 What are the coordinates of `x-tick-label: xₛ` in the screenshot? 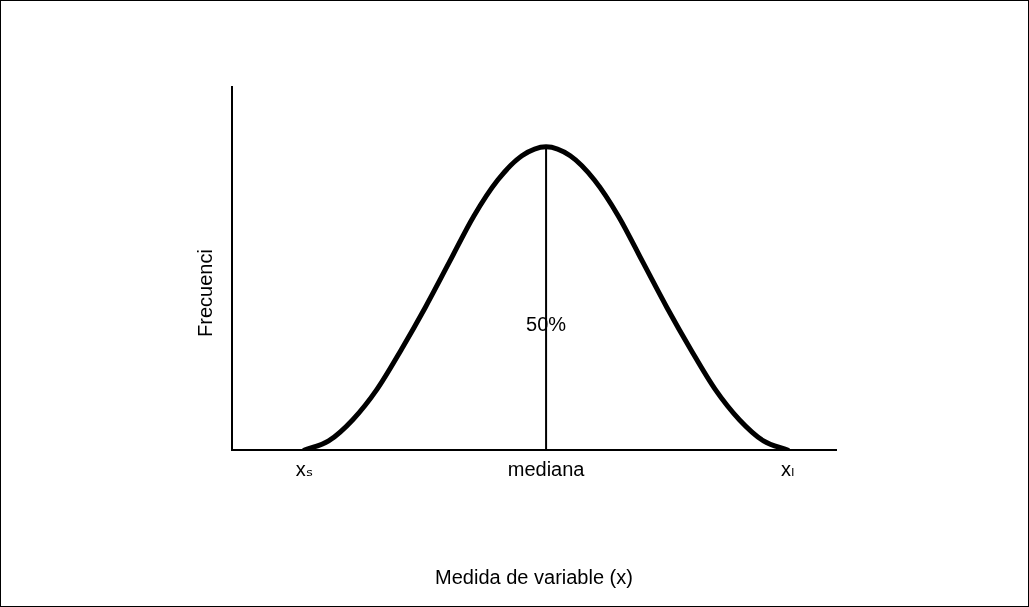 It's located at (304, 468).